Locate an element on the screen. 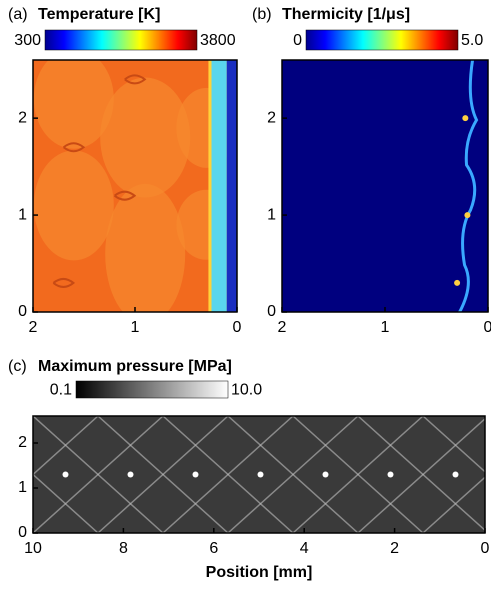 This screenshot has height=591, width=491. x-tick-label: 6 is located at coordinates (213, 548).